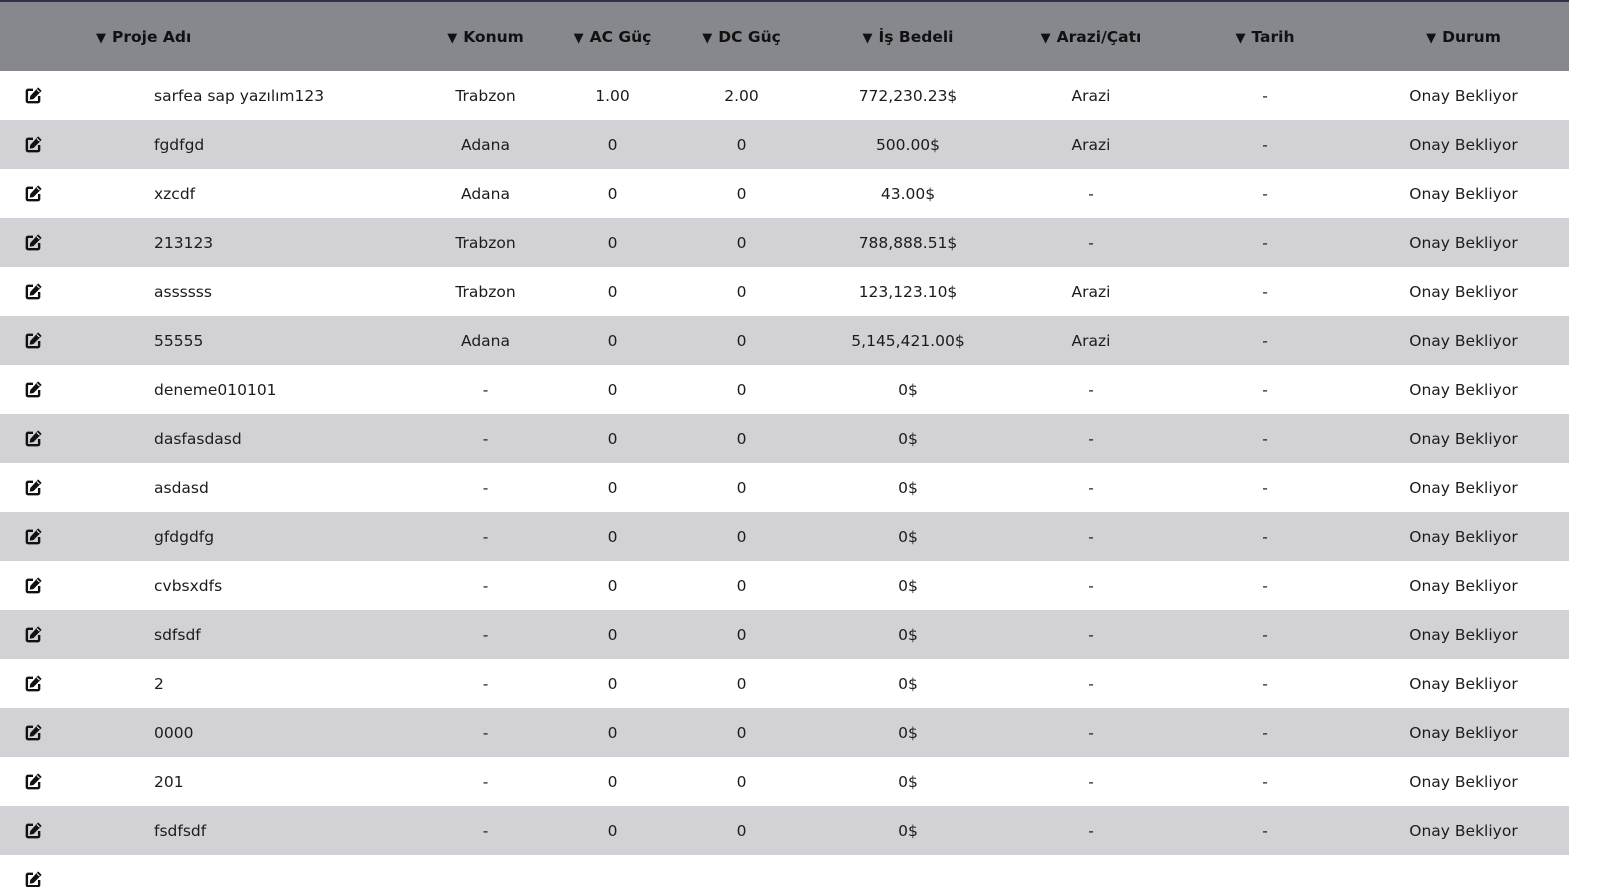 This screenshot has height=887, width=1599. Describe the element at coordinates (784, 683) in the screenshot. I see `table-row: 2 - 0 0 0$ - - Onay Bekliyor` at that location.